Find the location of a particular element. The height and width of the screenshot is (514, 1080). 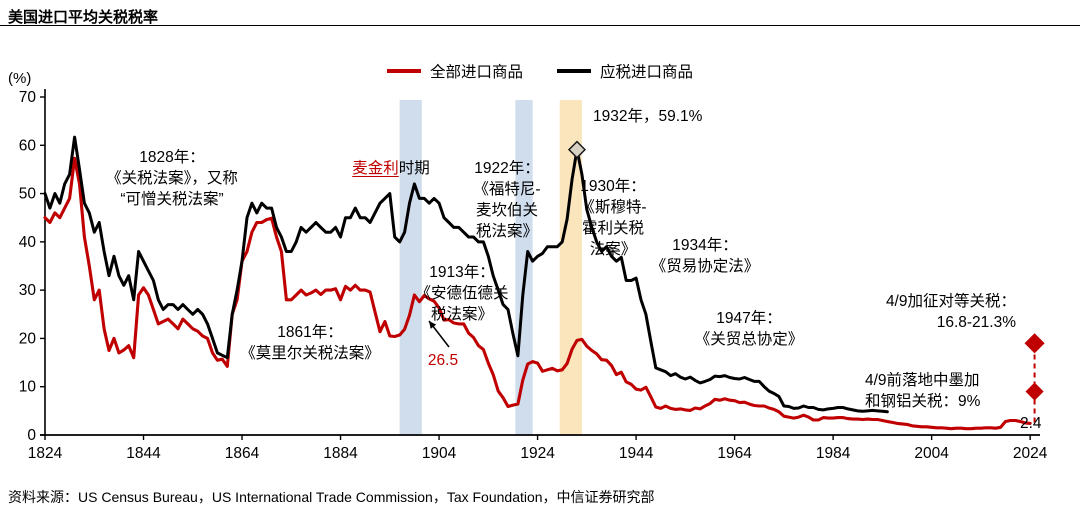

peak-1932-marker is located at coordinates (577, 149).